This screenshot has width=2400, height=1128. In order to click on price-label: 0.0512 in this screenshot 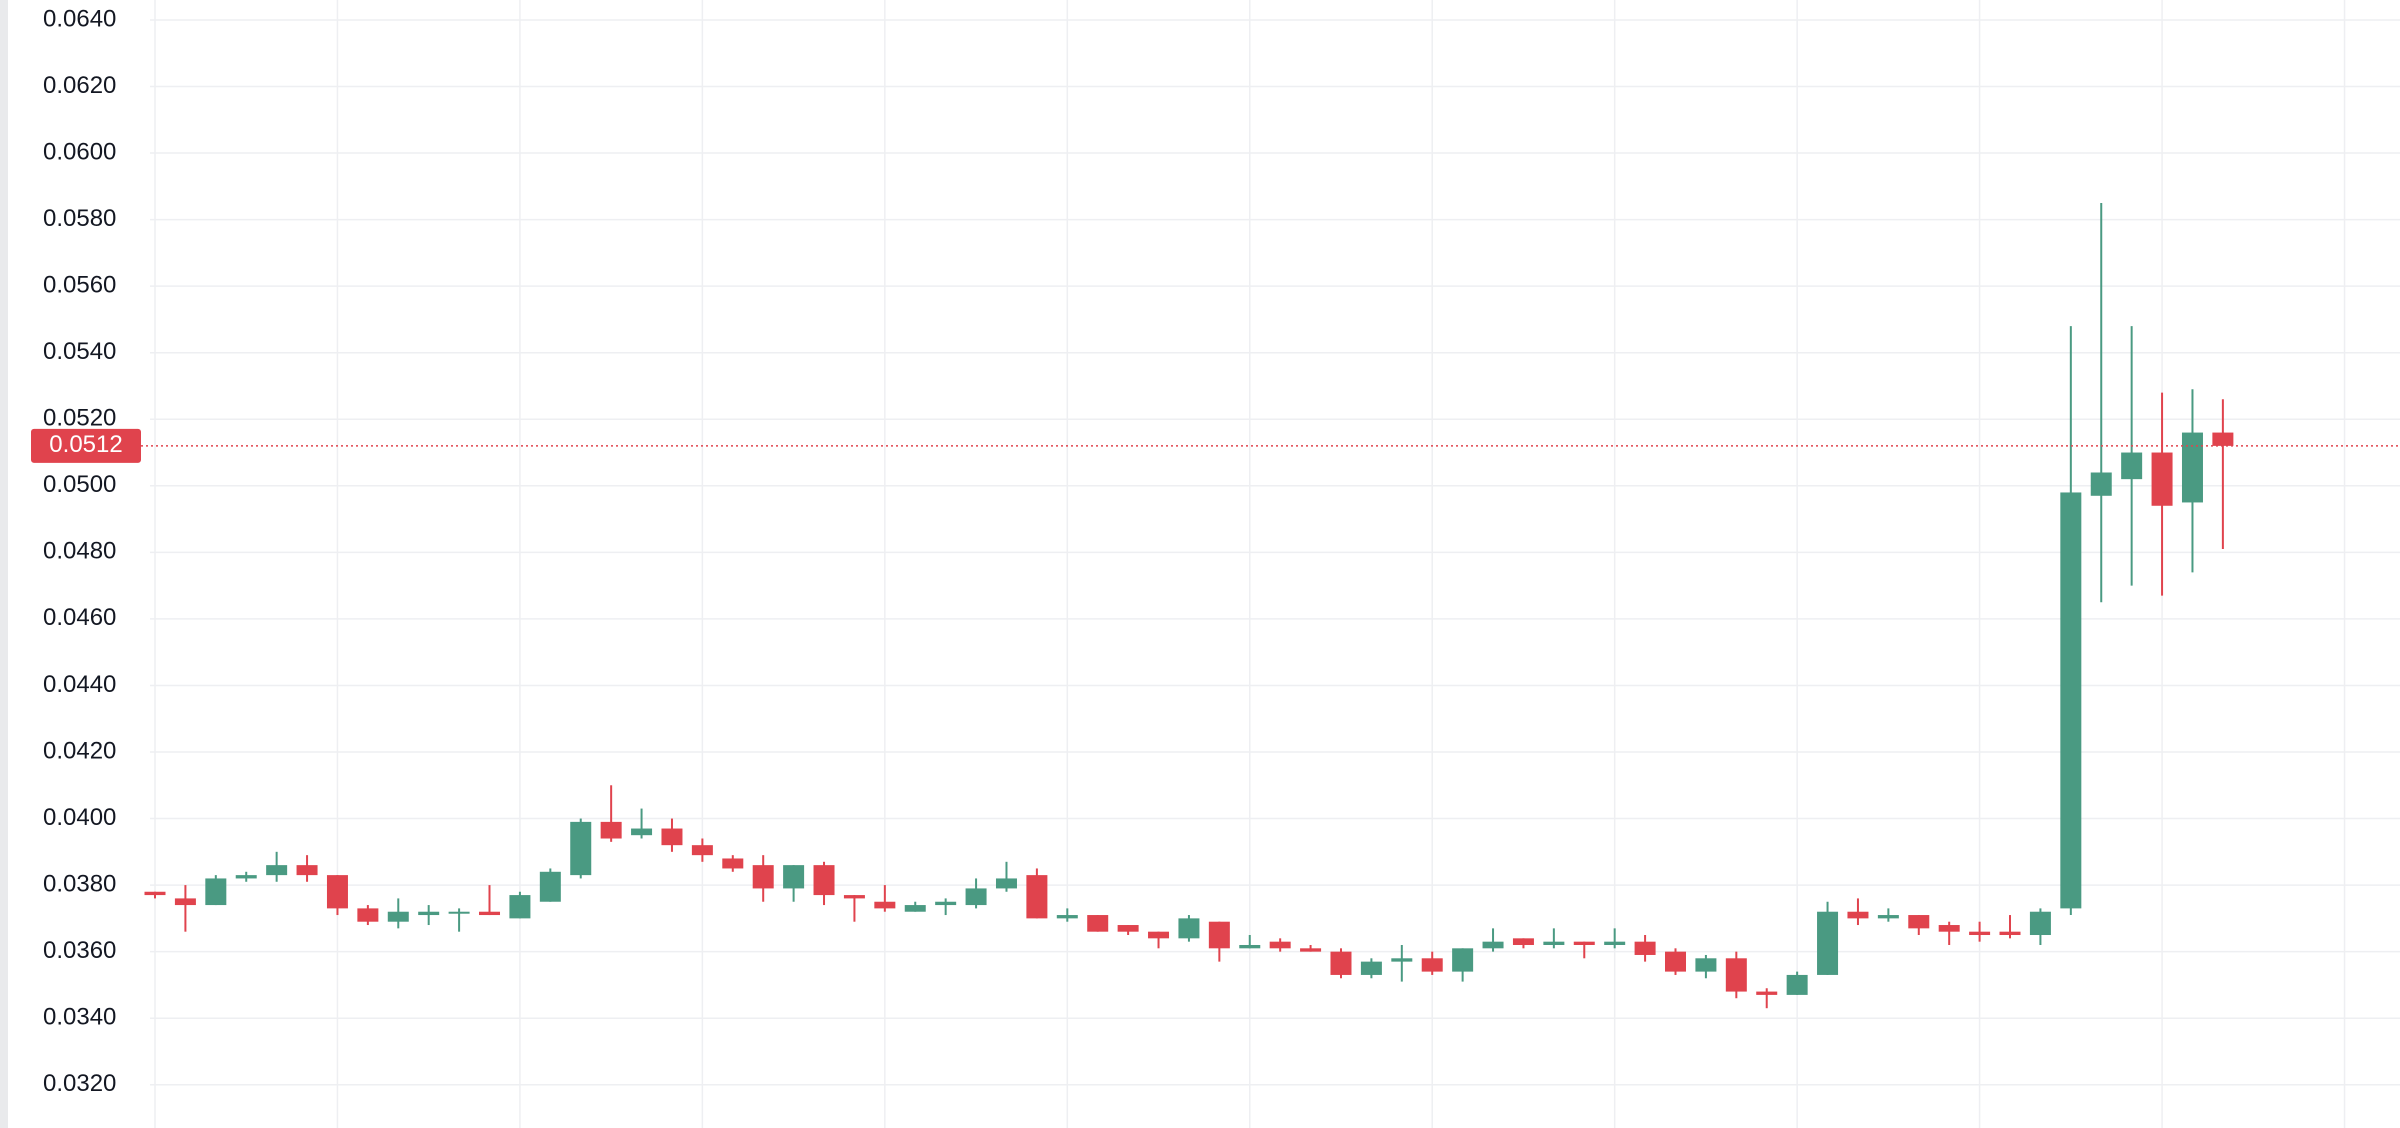, I will do `click(85, 444)`.